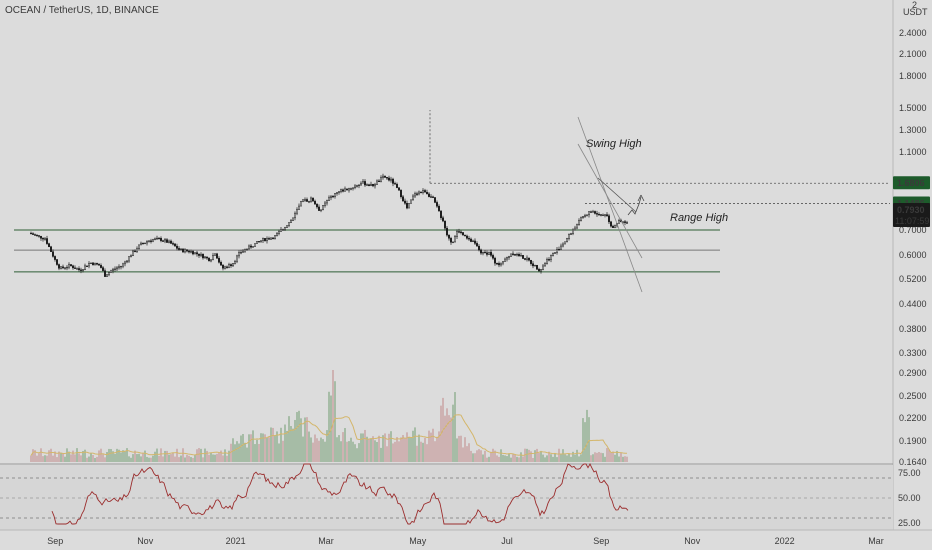 The image size is (932, 550). What do you see at coordinates (911, 183) in the screenshot?
I see `price-tag-upper: 1.6806` at bounding box center [911, 183].